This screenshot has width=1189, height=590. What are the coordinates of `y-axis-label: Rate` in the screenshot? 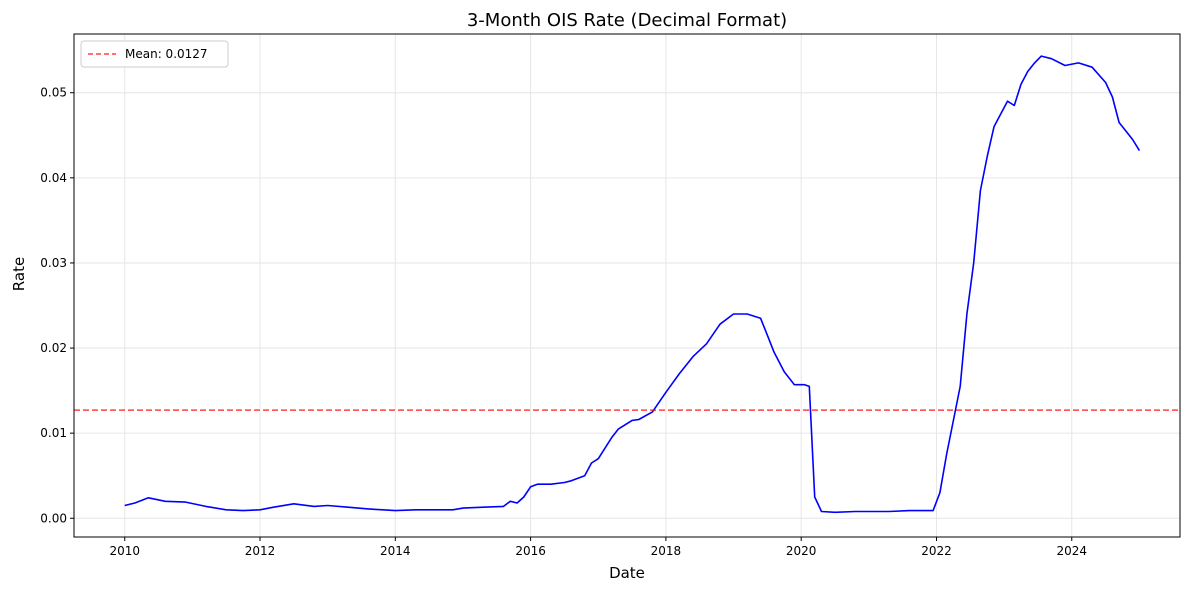 It's located at (19, 274).